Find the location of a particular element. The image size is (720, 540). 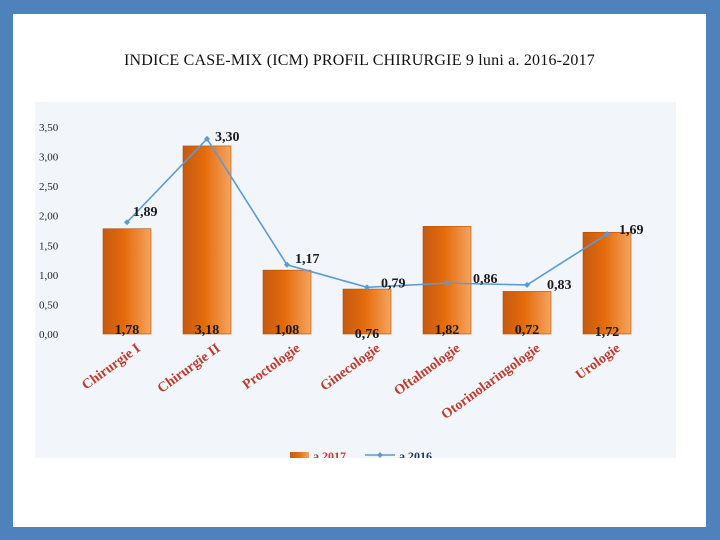

legend-label-2016: a.2016 is located at coordinates (415, 453).